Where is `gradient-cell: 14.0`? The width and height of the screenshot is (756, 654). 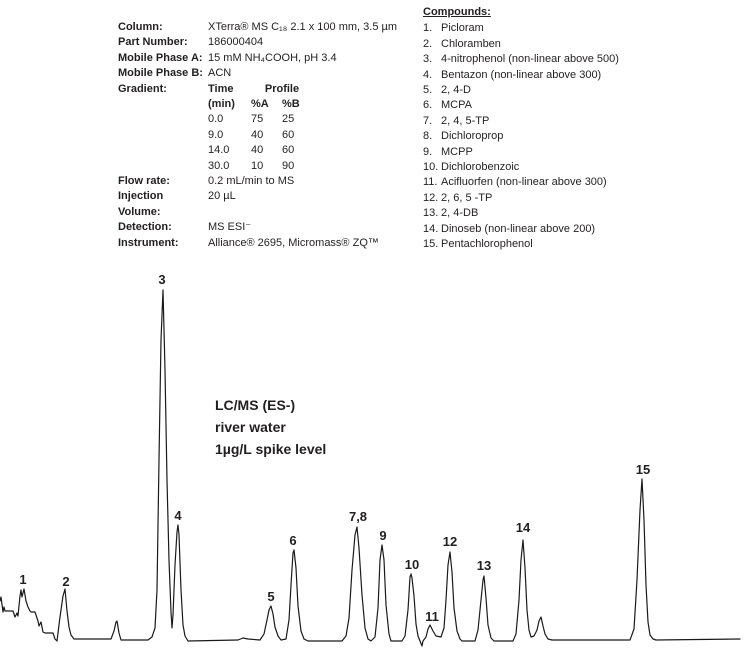
gradient-cell: 14.0 is located at coordinates (219, 150).